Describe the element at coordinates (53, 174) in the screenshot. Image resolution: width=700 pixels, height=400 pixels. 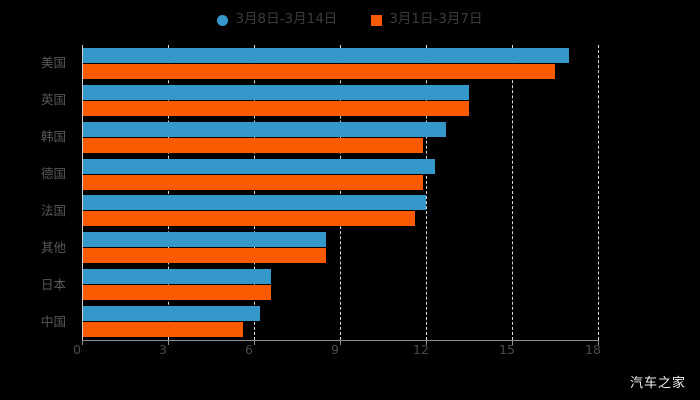
I see `y-axis-label: 德国` at that location.